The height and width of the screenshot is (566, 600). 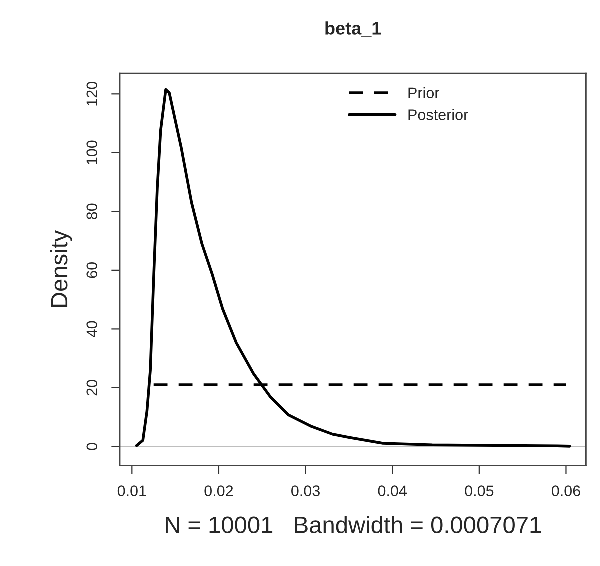 What do you see at coordinates (92, 446) in the screenshot?
I see `y-tick-label: 0` at bounding box center [92, 446].